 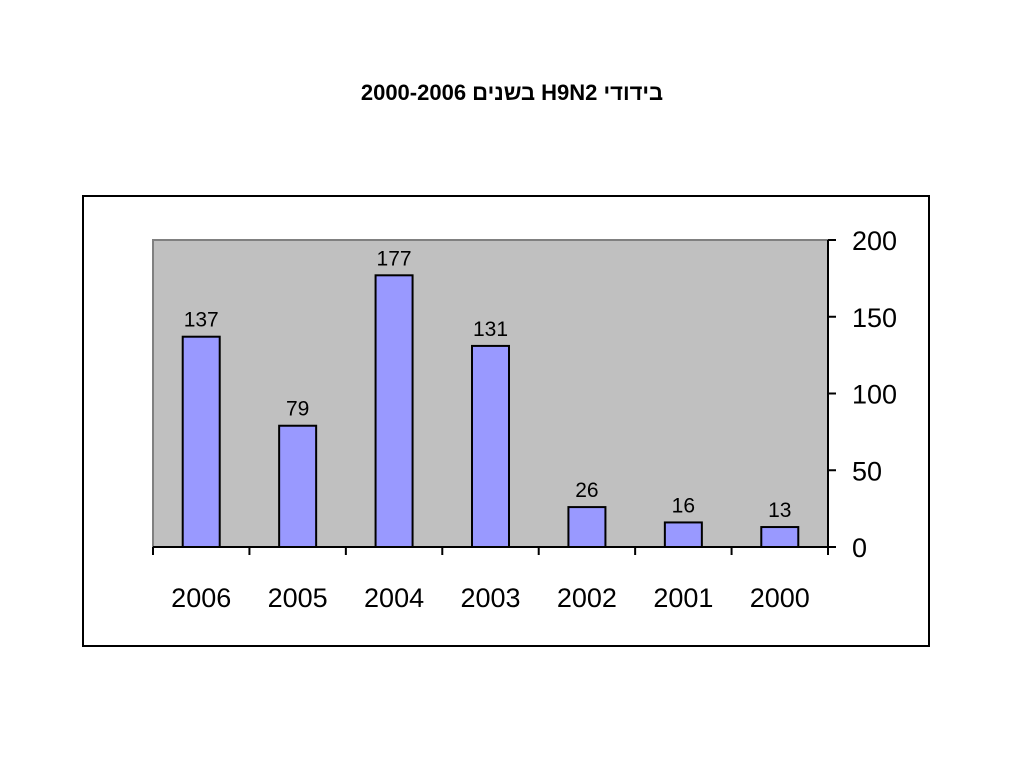 I want to click on bar-2004, so click(x=394, y=411).